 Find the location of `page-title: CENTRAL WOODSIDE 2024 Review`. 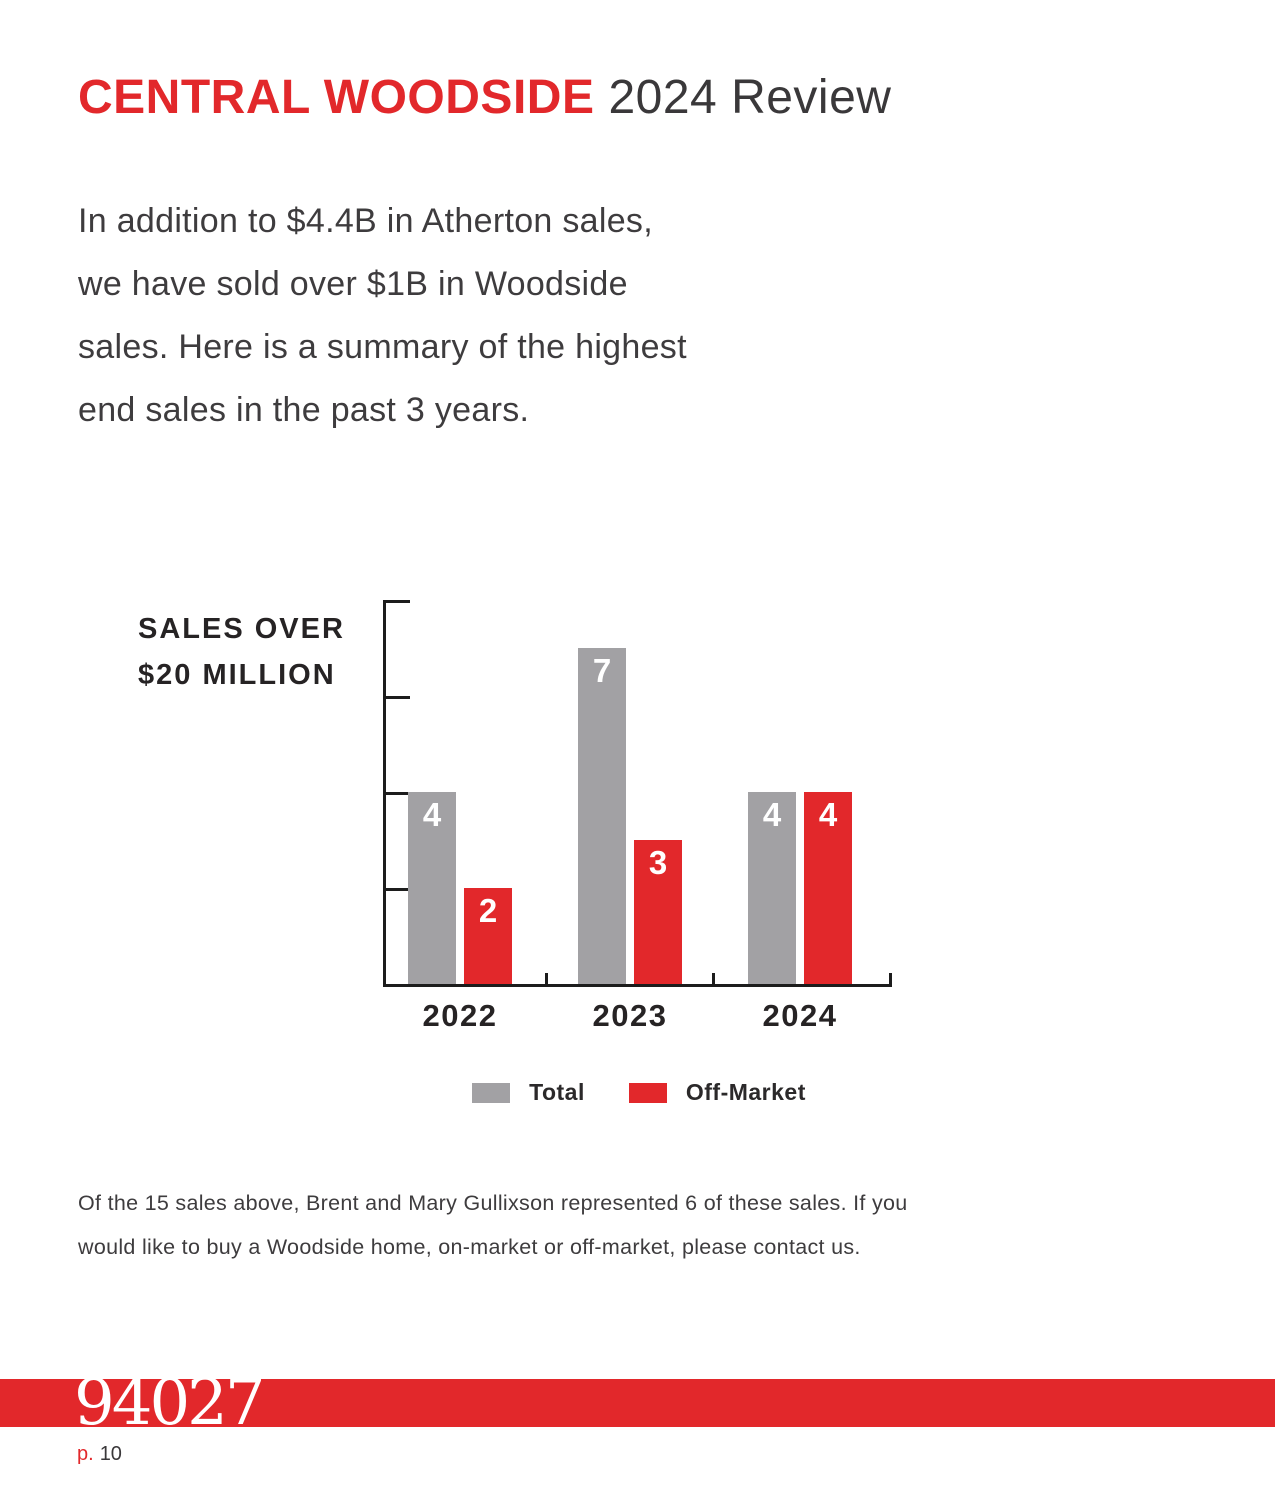

page-title: CENTRAL WOODSIDE 2024 Review is located at coordinates (484, 97).